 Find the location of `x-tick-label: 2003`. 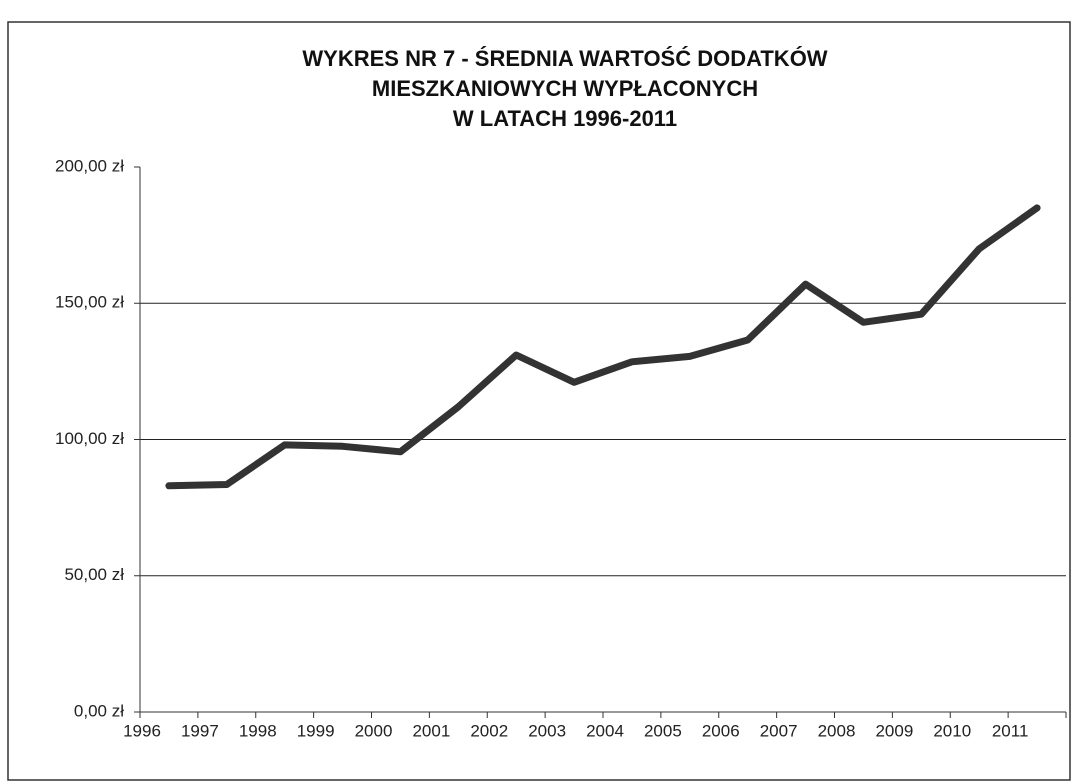

x-tick-label: 2003 is located at coordinates (547, 730).